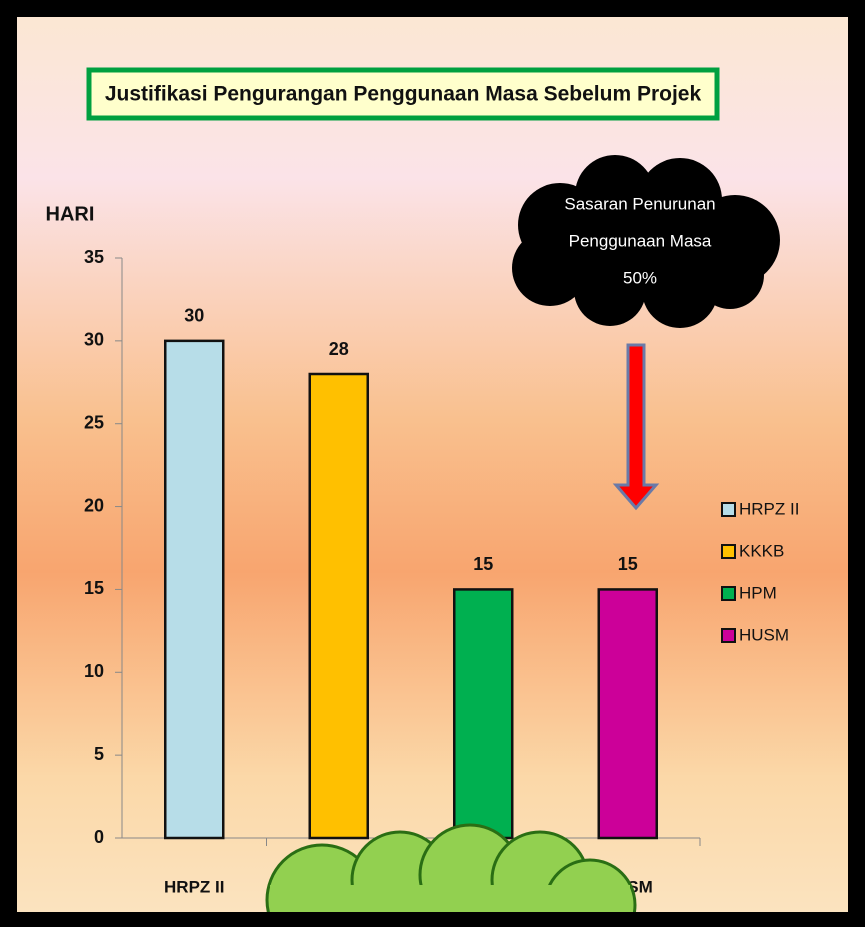 The height and width of the screenshot is (927, 865). I want to click on annotation-line: Sasaran Penurunan, so click(639, 203).